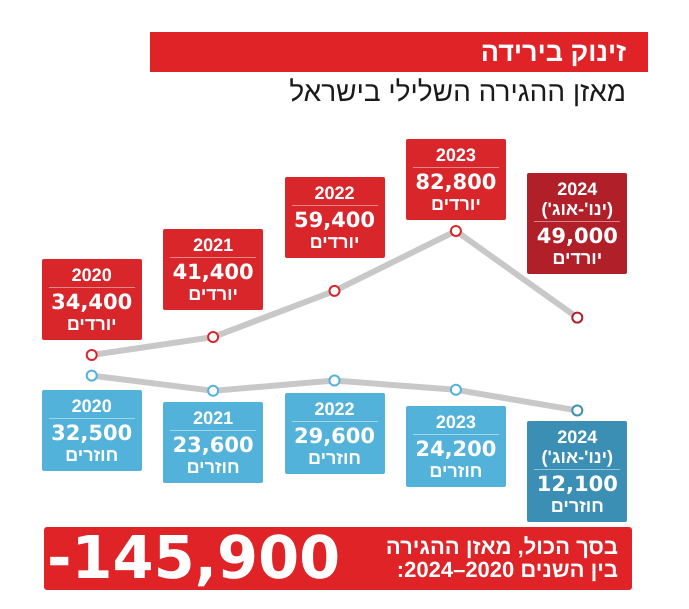 Image resolution: width=689 pixels, height=609 pixels. What do you see at coordinates (456, 182) in the screenshot?
I see `data-label: 82,800` at bounding box center [456, 182].